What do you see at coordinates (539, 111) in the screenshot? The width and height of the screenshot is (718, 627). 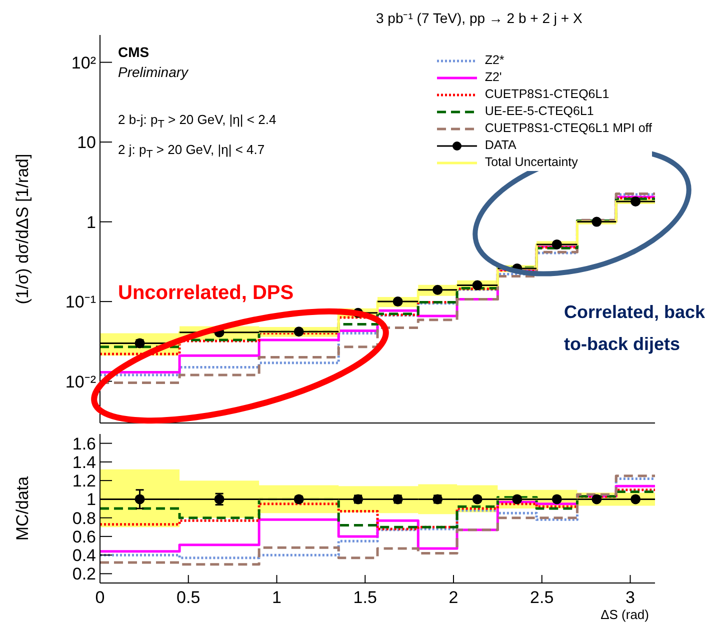 I see `legend-label: UE-EE-5-CTEQ6L1` at bounding box center [539, 111].